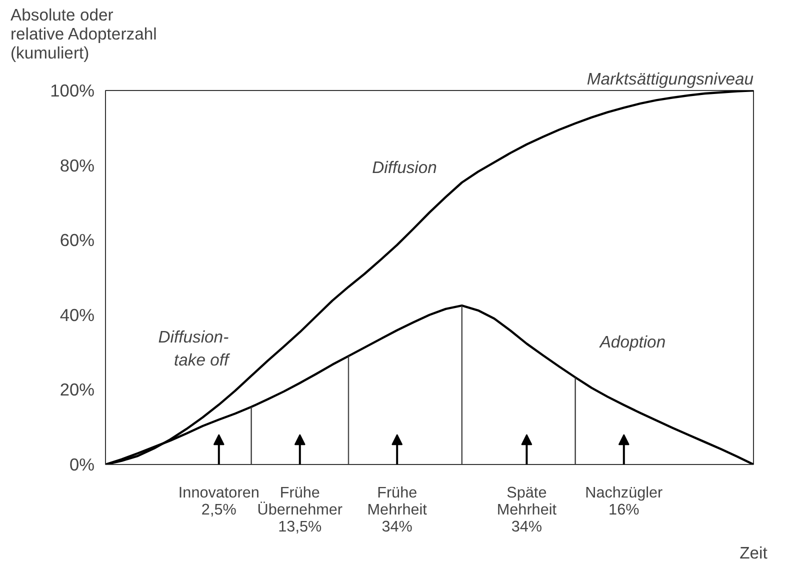 The height and width of the screenshot is (565, 793). Describe the element at coordinates (624, 501) in the screenshot. I see `x-tick-label: Nachzügler 16%` at that location.